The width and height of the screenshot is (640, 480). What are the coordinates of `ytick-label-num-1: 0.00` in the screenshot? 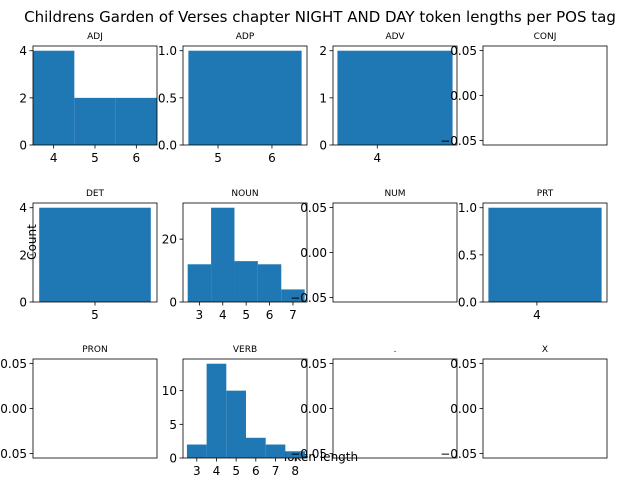 It's located at (313, 253).